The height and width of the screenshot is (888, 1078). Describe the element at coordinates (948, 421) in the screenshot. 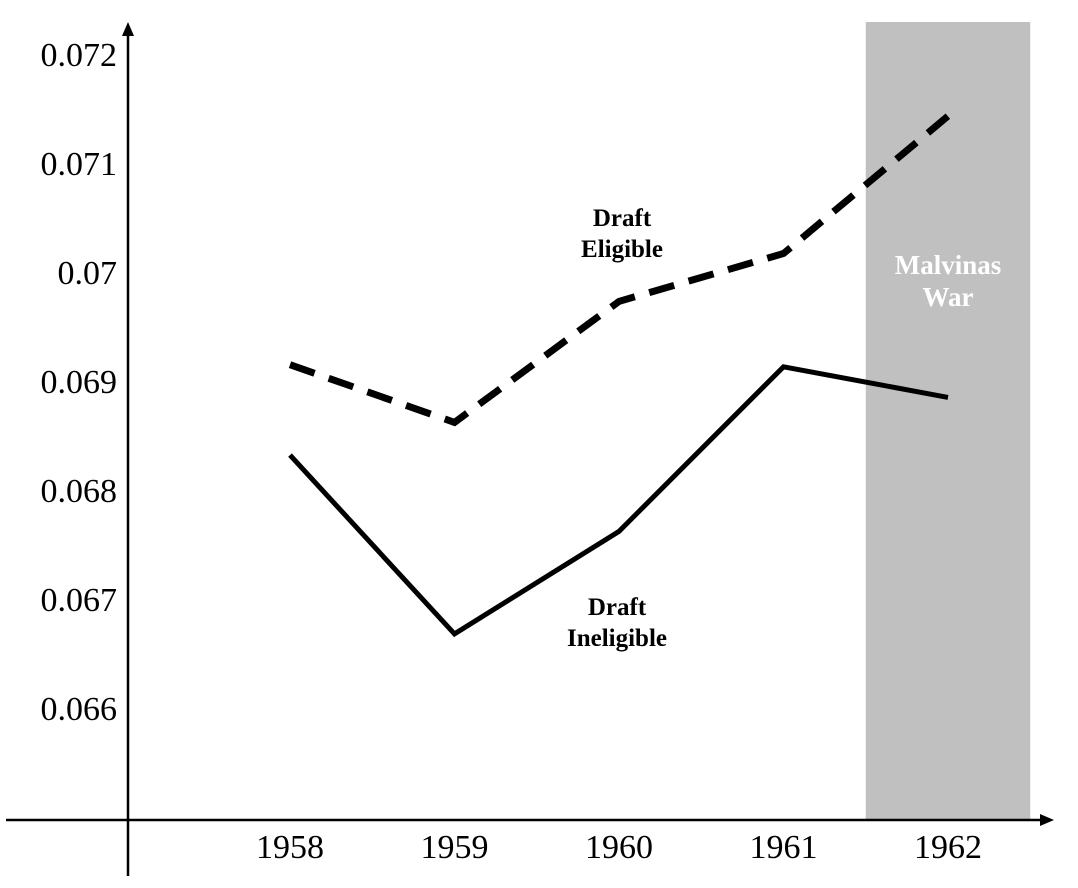

I see `malvinas-war-shaded-band` at that location.